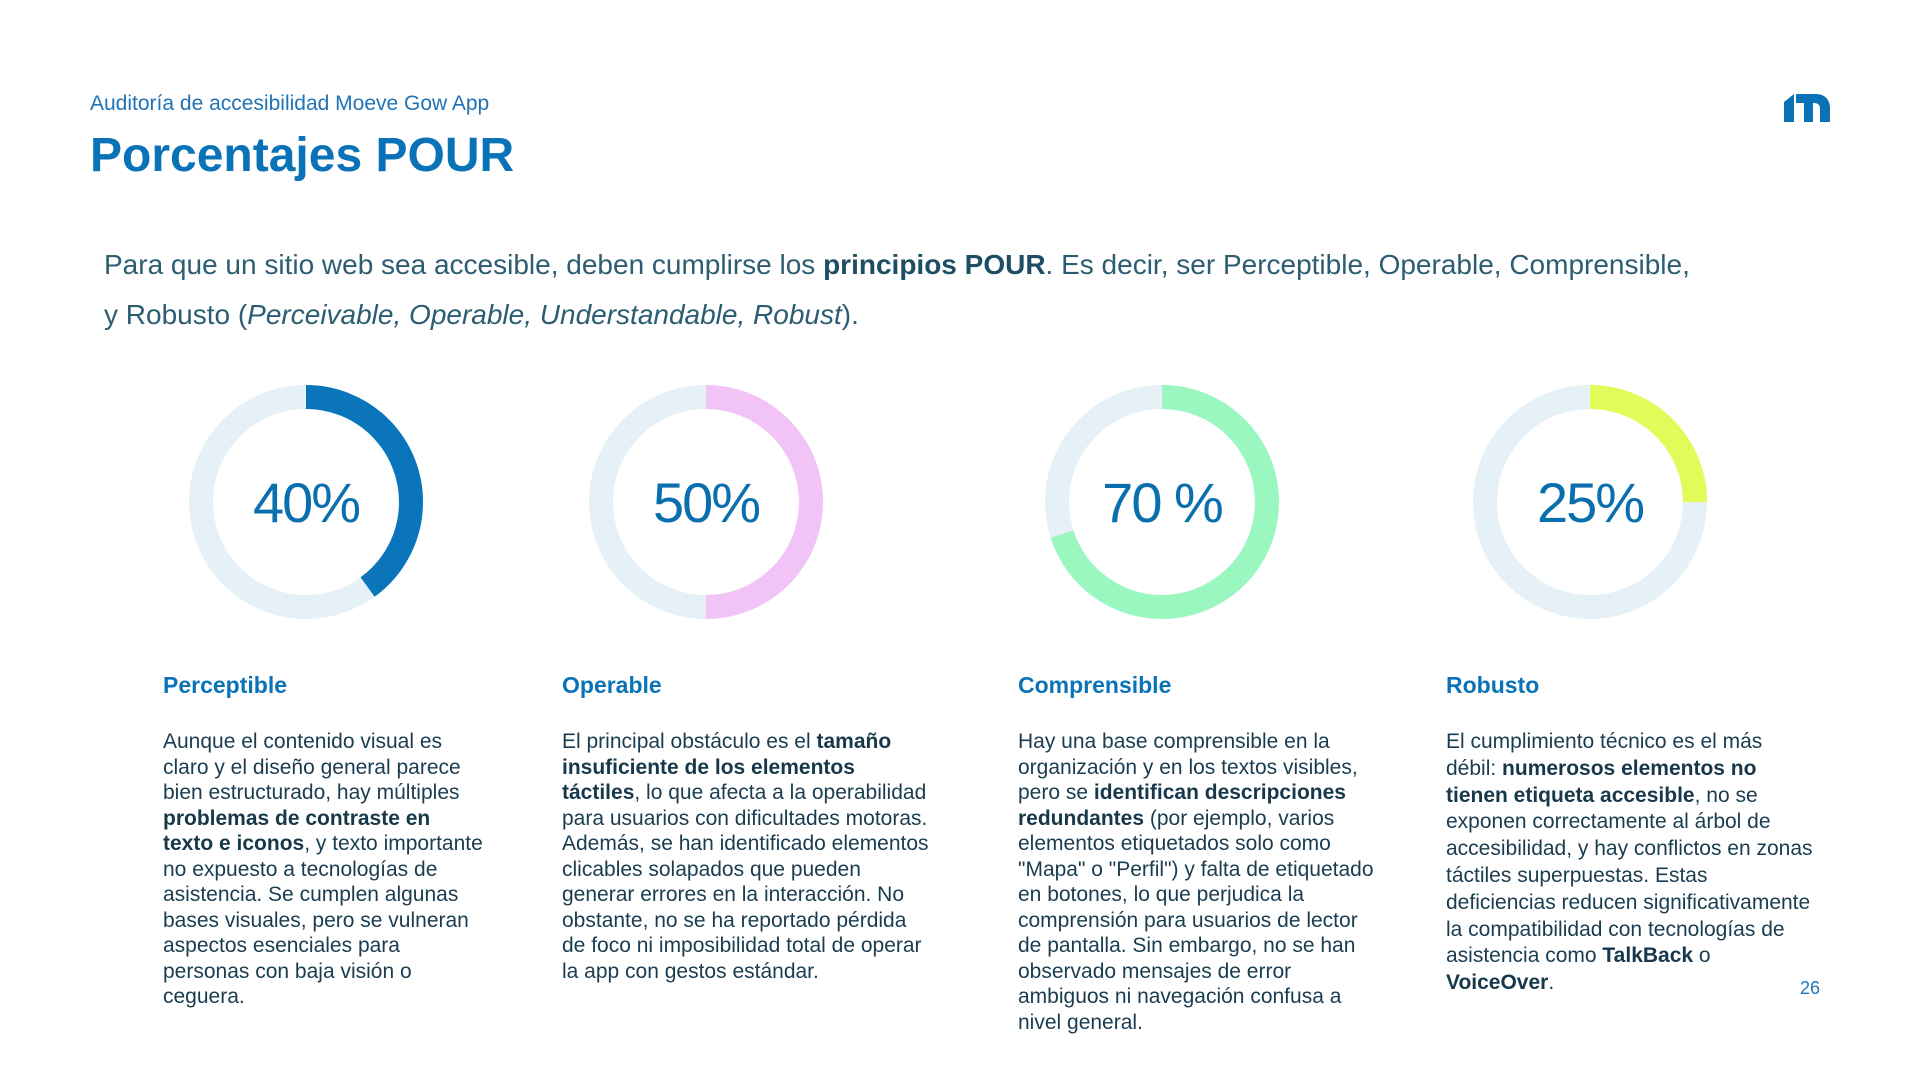 The image size is (1920, 1080). I want to click on column-heading: Comprensible, so click(1095, 685).